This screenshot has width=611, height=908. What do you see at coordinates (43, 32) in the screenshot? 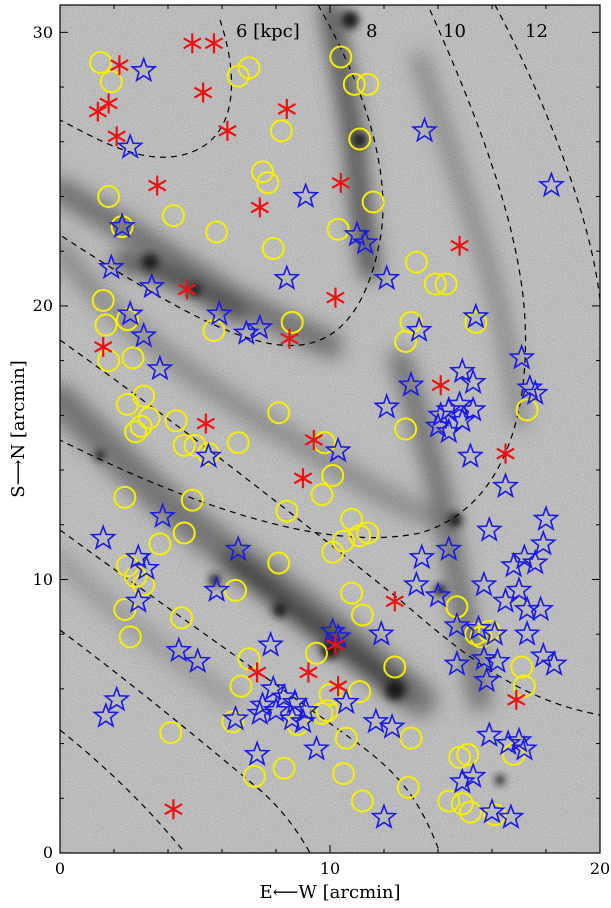
I see `y-tick-label-30: 30` at bounding box center [43, 32].